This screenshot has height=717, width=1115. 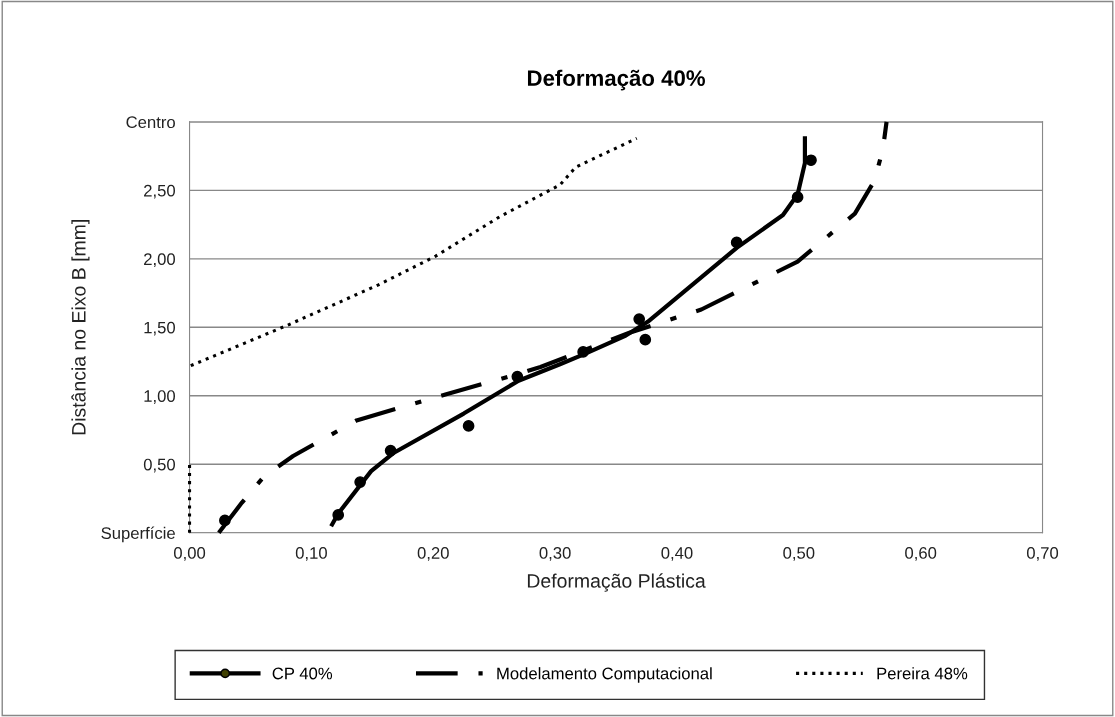 What do you see at coordinates (922, 673) in the screenshot?
I see `legend-label: Pereira 48%` at bounding box center [922, 673].